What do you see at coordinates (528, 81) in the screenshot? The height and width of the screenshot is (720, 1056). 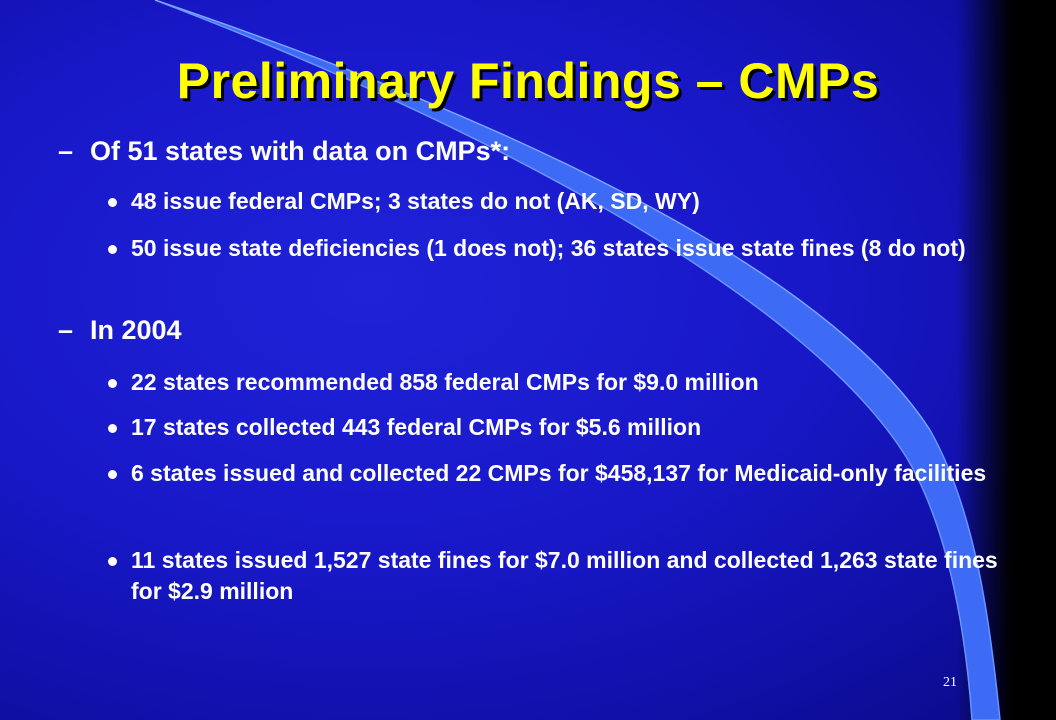 I see `slide-title: Preliminary Findings – CMPs` at bounding box center [528, 81].